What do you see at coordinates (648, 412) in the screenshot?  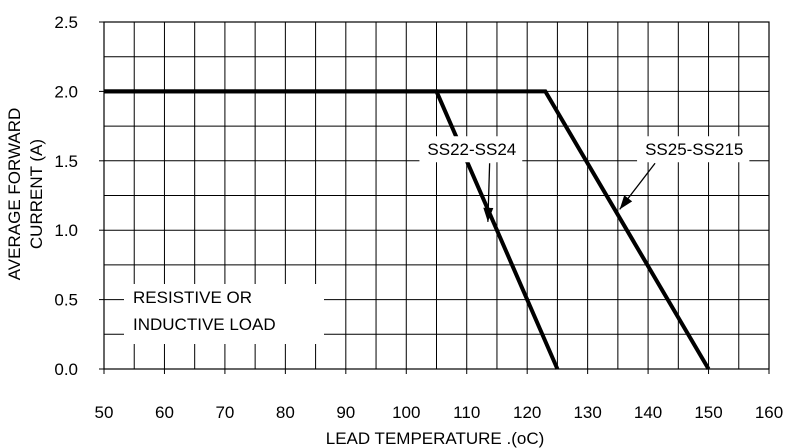 I see `x-tick-label: 140` at bounding box center [648, 412].